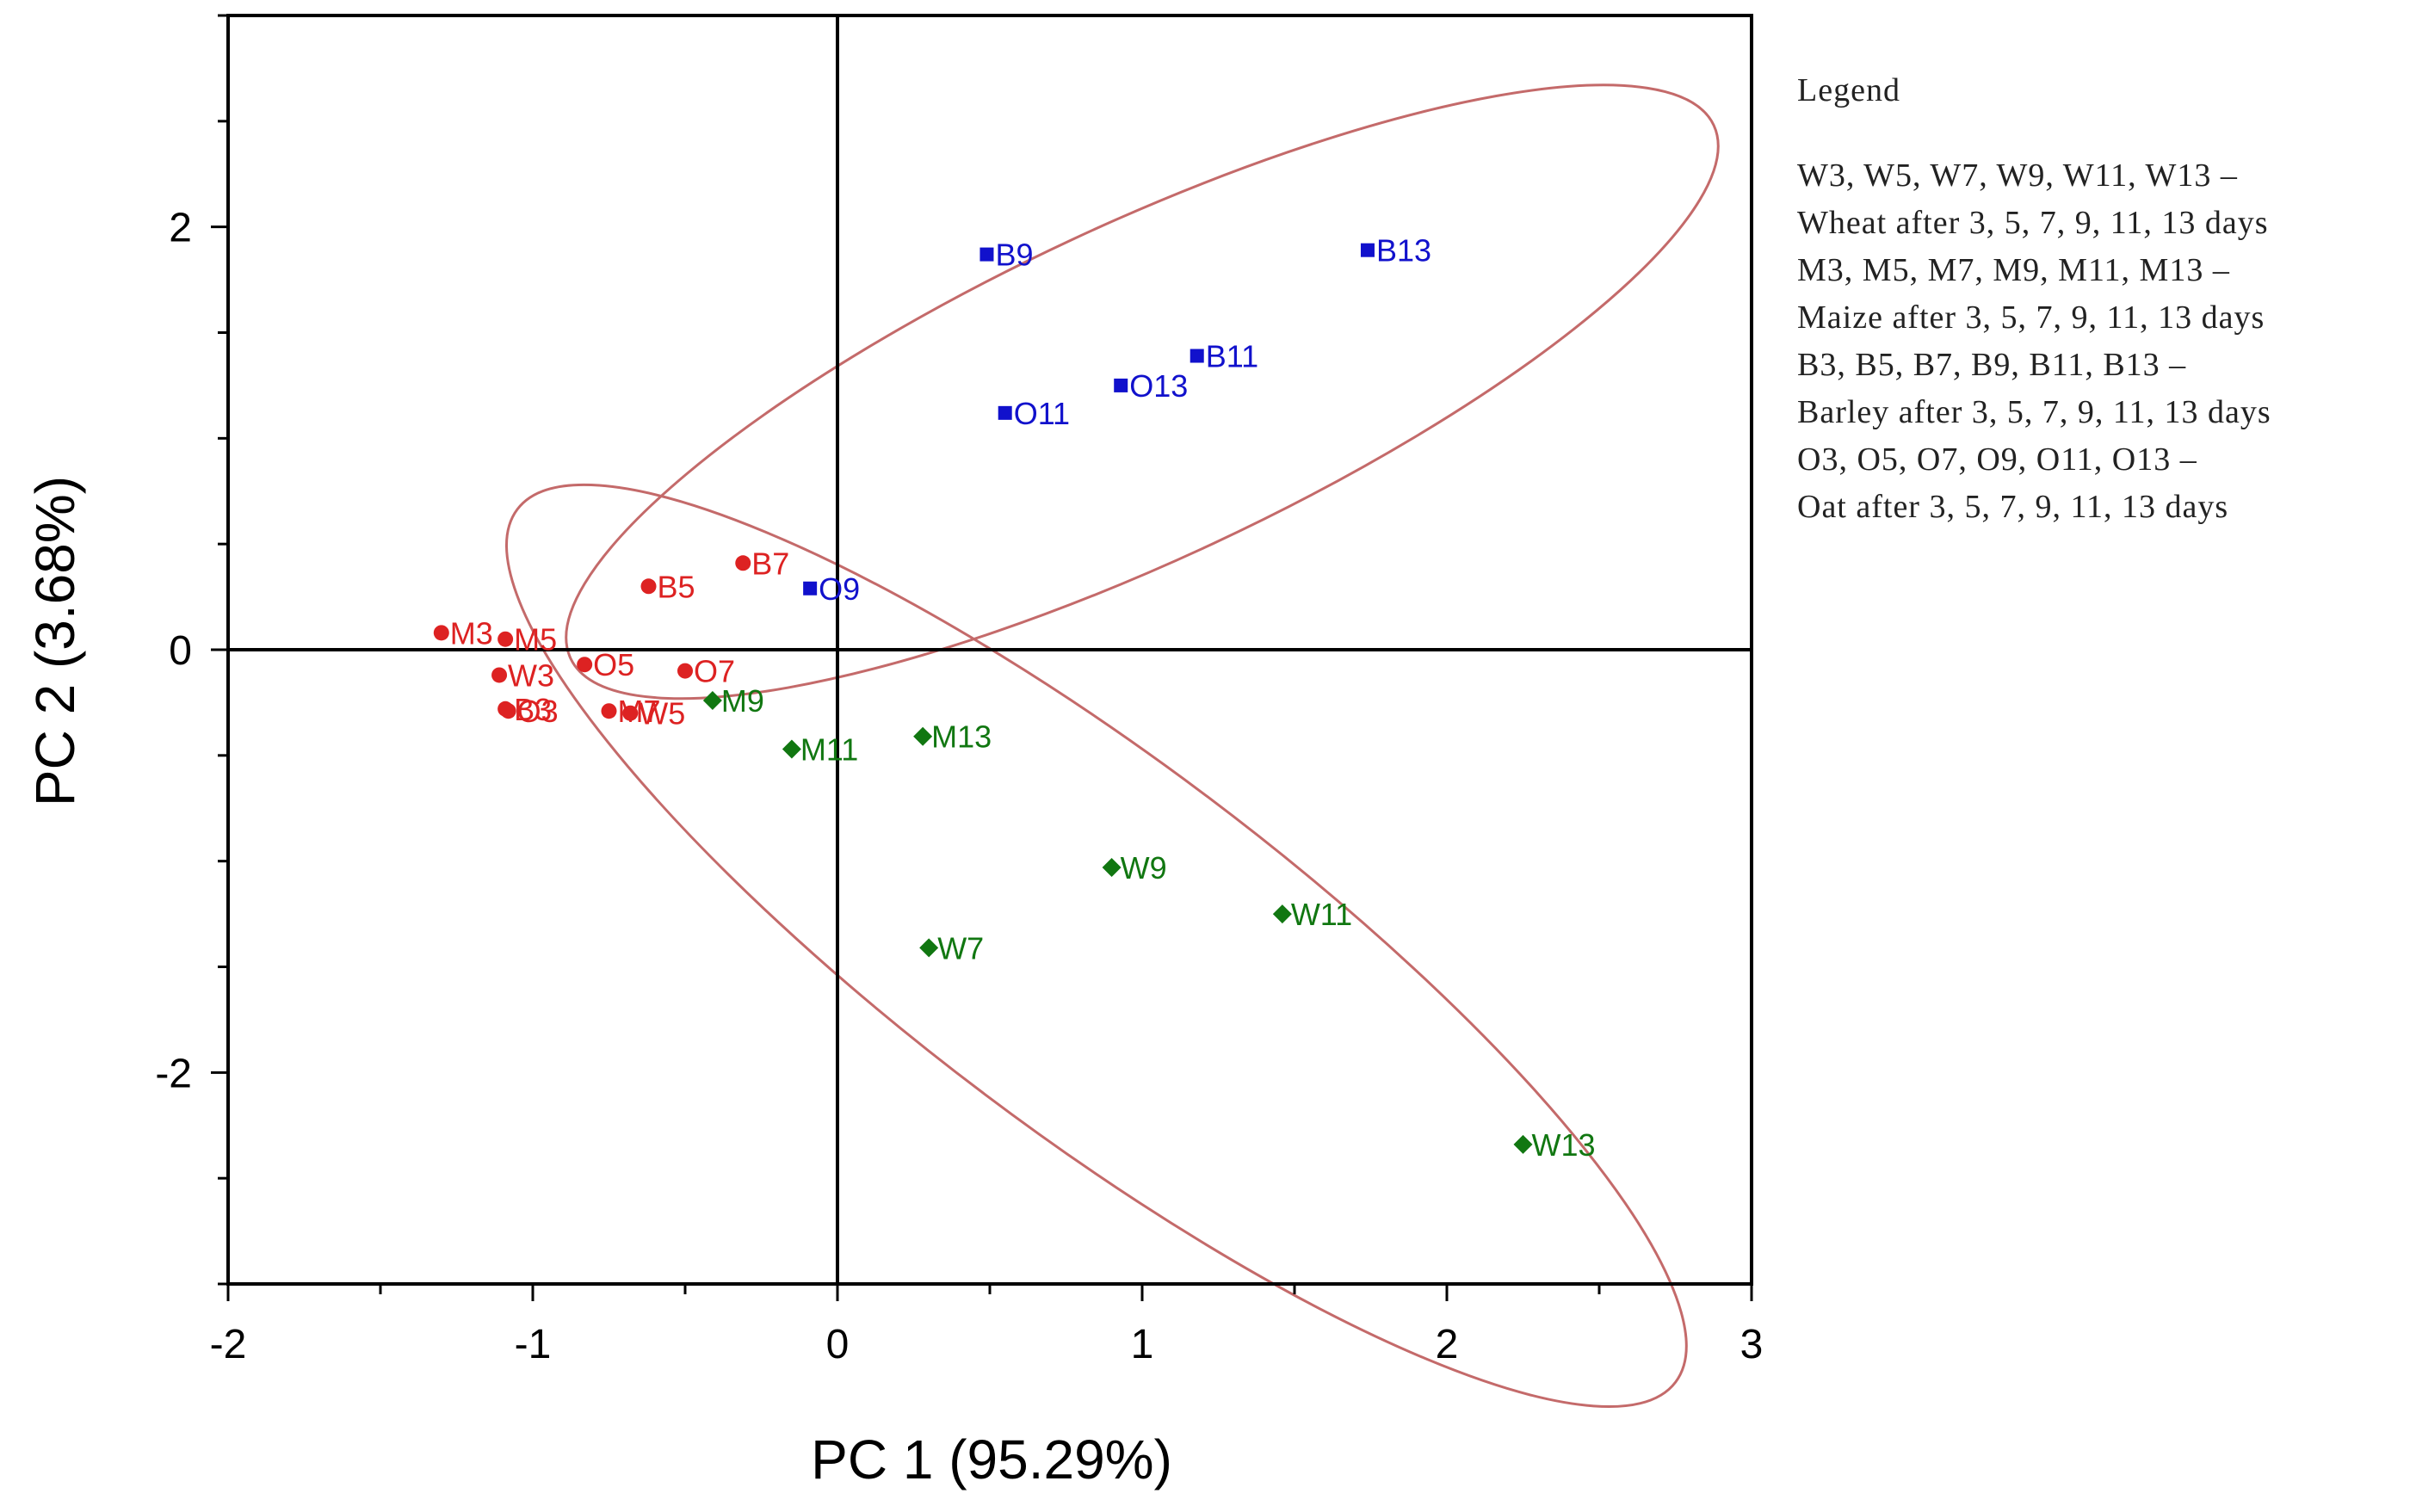 Image resolution: width=2410 pixels, height=1512 pixels. What do you see at coordinates (1005, 412) in the screenshot?
I see `point-o11` at bounding box center [1005, 412].